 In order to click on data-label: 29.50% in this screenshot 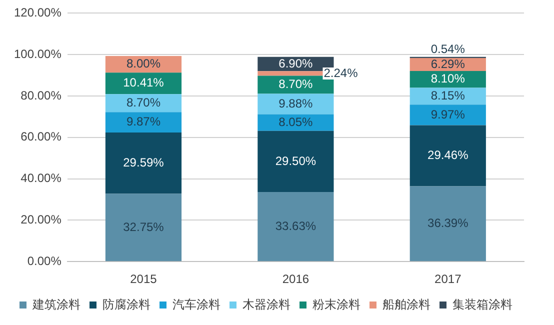, I will do `click(295, 161)`.